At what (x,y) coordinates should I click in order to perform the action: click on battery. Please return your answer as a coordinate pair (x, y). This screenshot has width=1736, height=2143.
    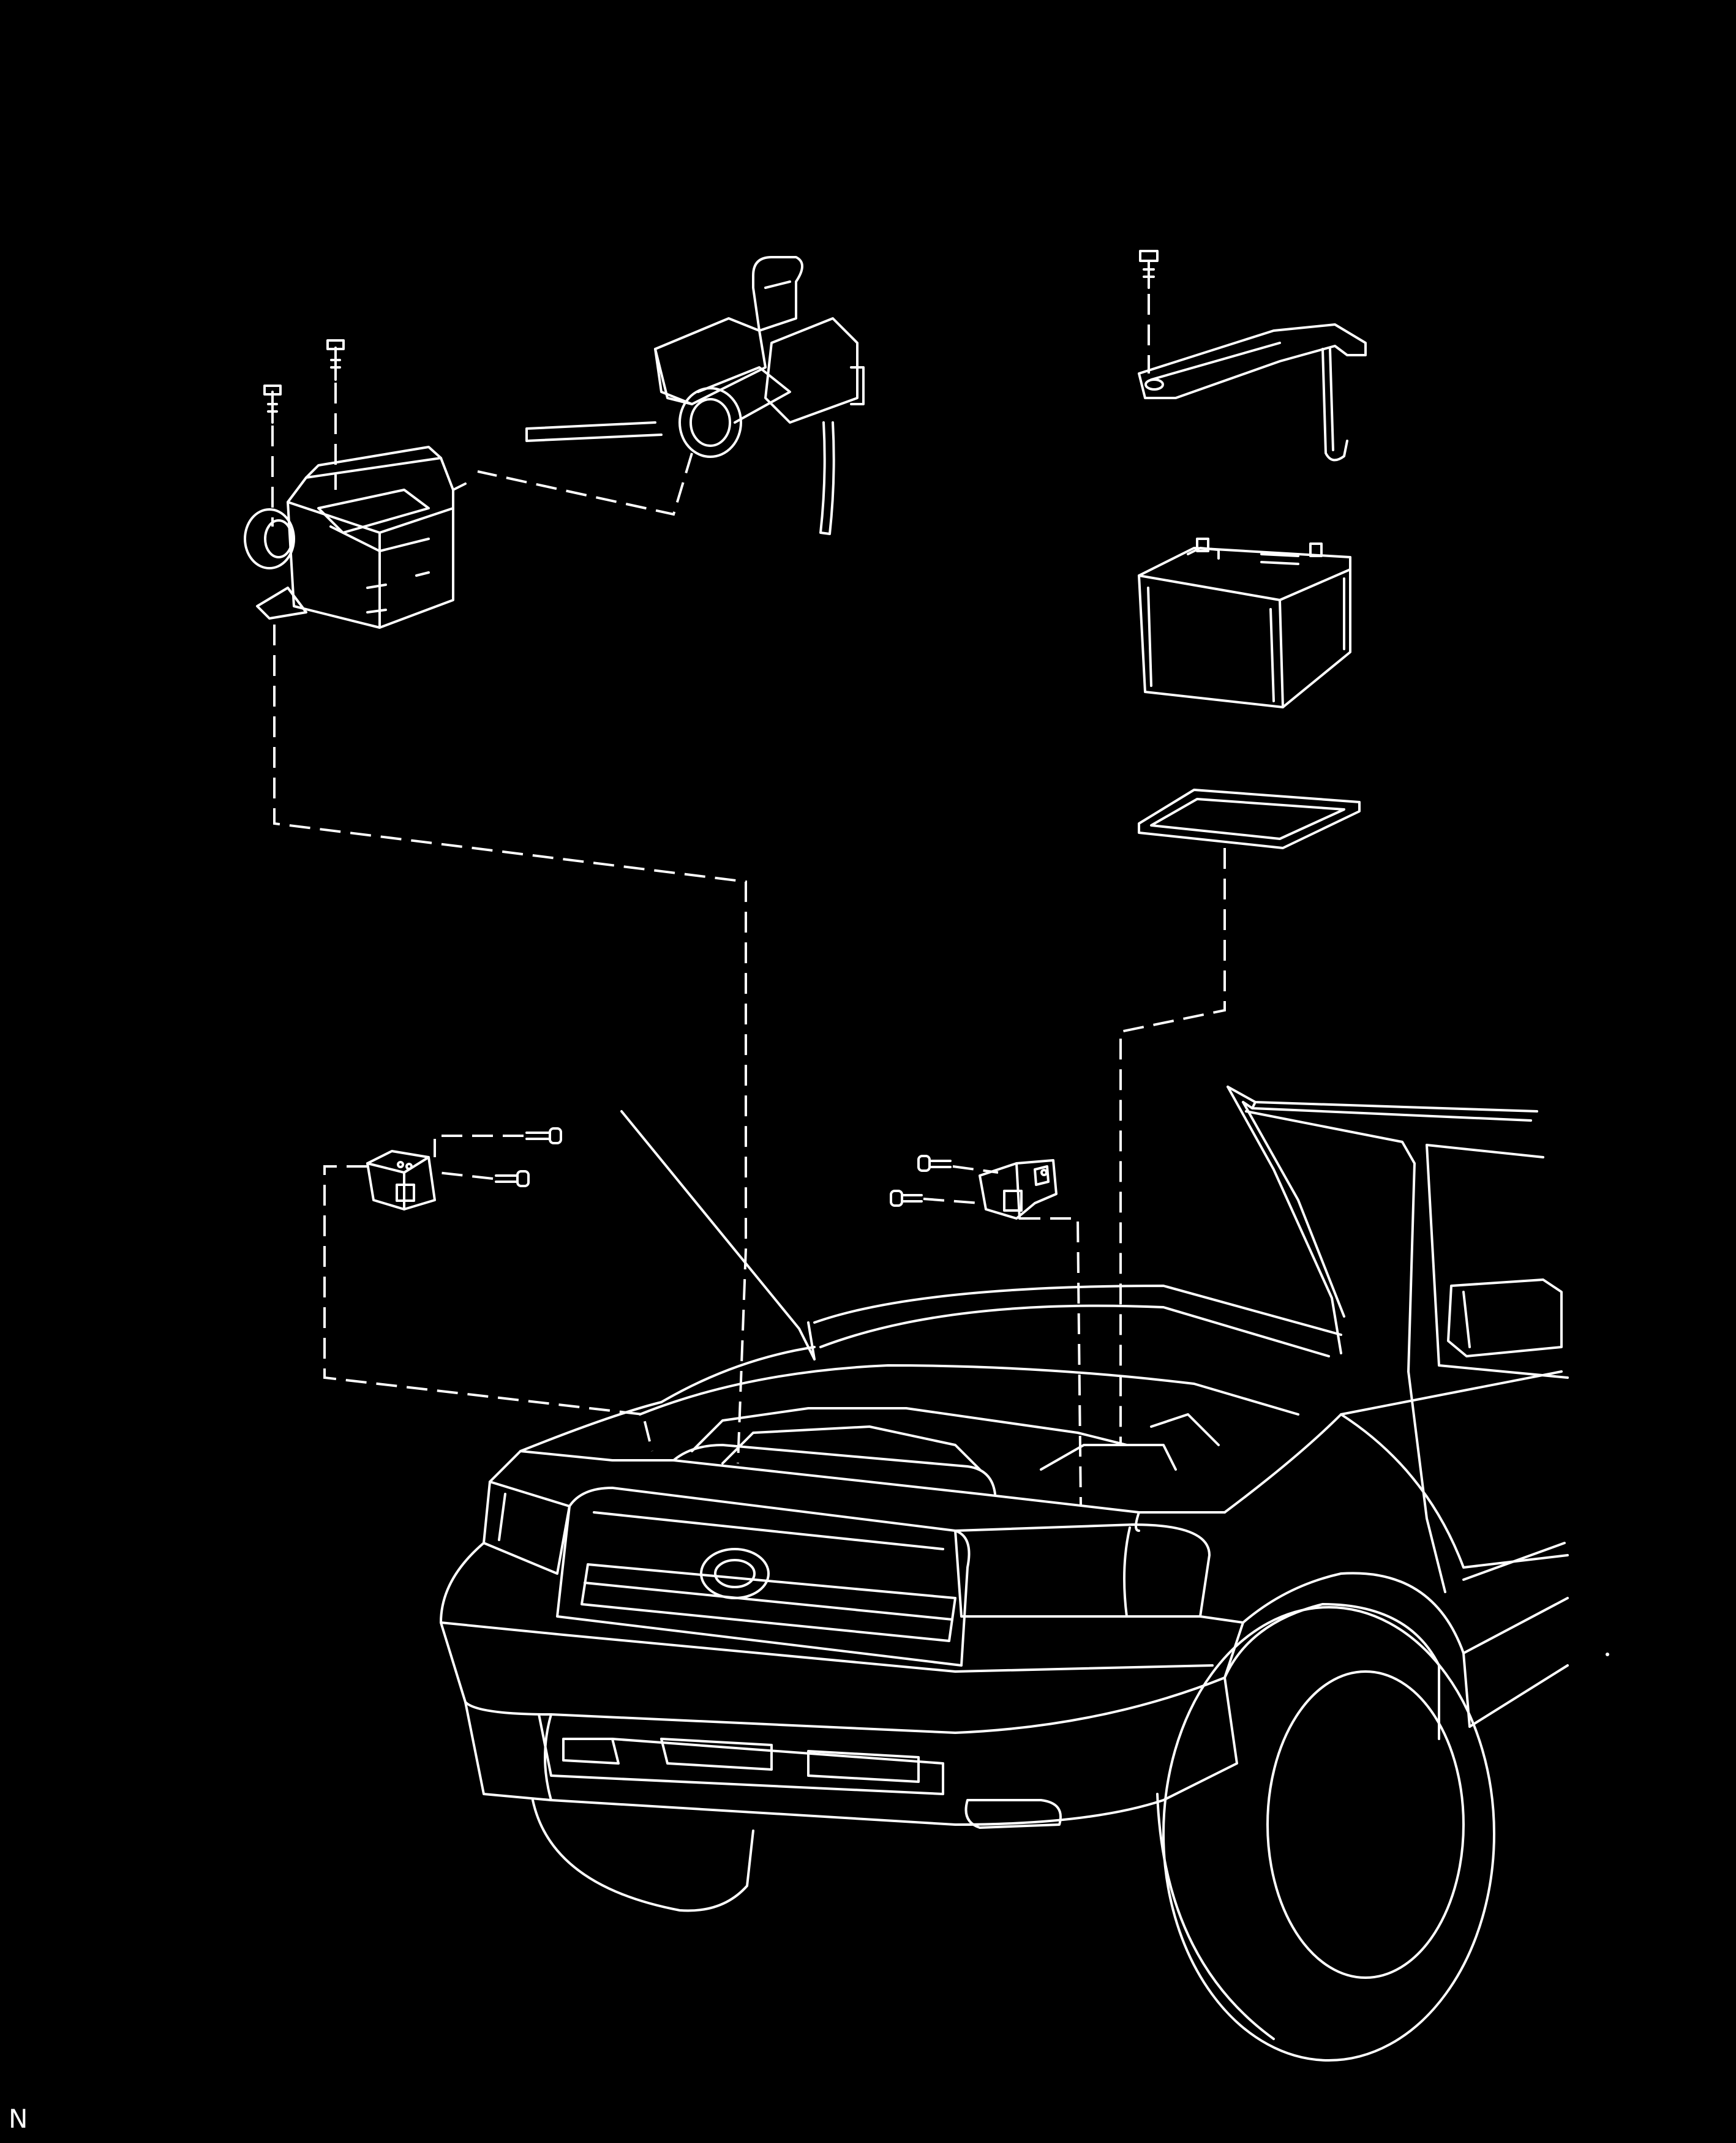
    Looking at the image, I should click on (1245, 623).